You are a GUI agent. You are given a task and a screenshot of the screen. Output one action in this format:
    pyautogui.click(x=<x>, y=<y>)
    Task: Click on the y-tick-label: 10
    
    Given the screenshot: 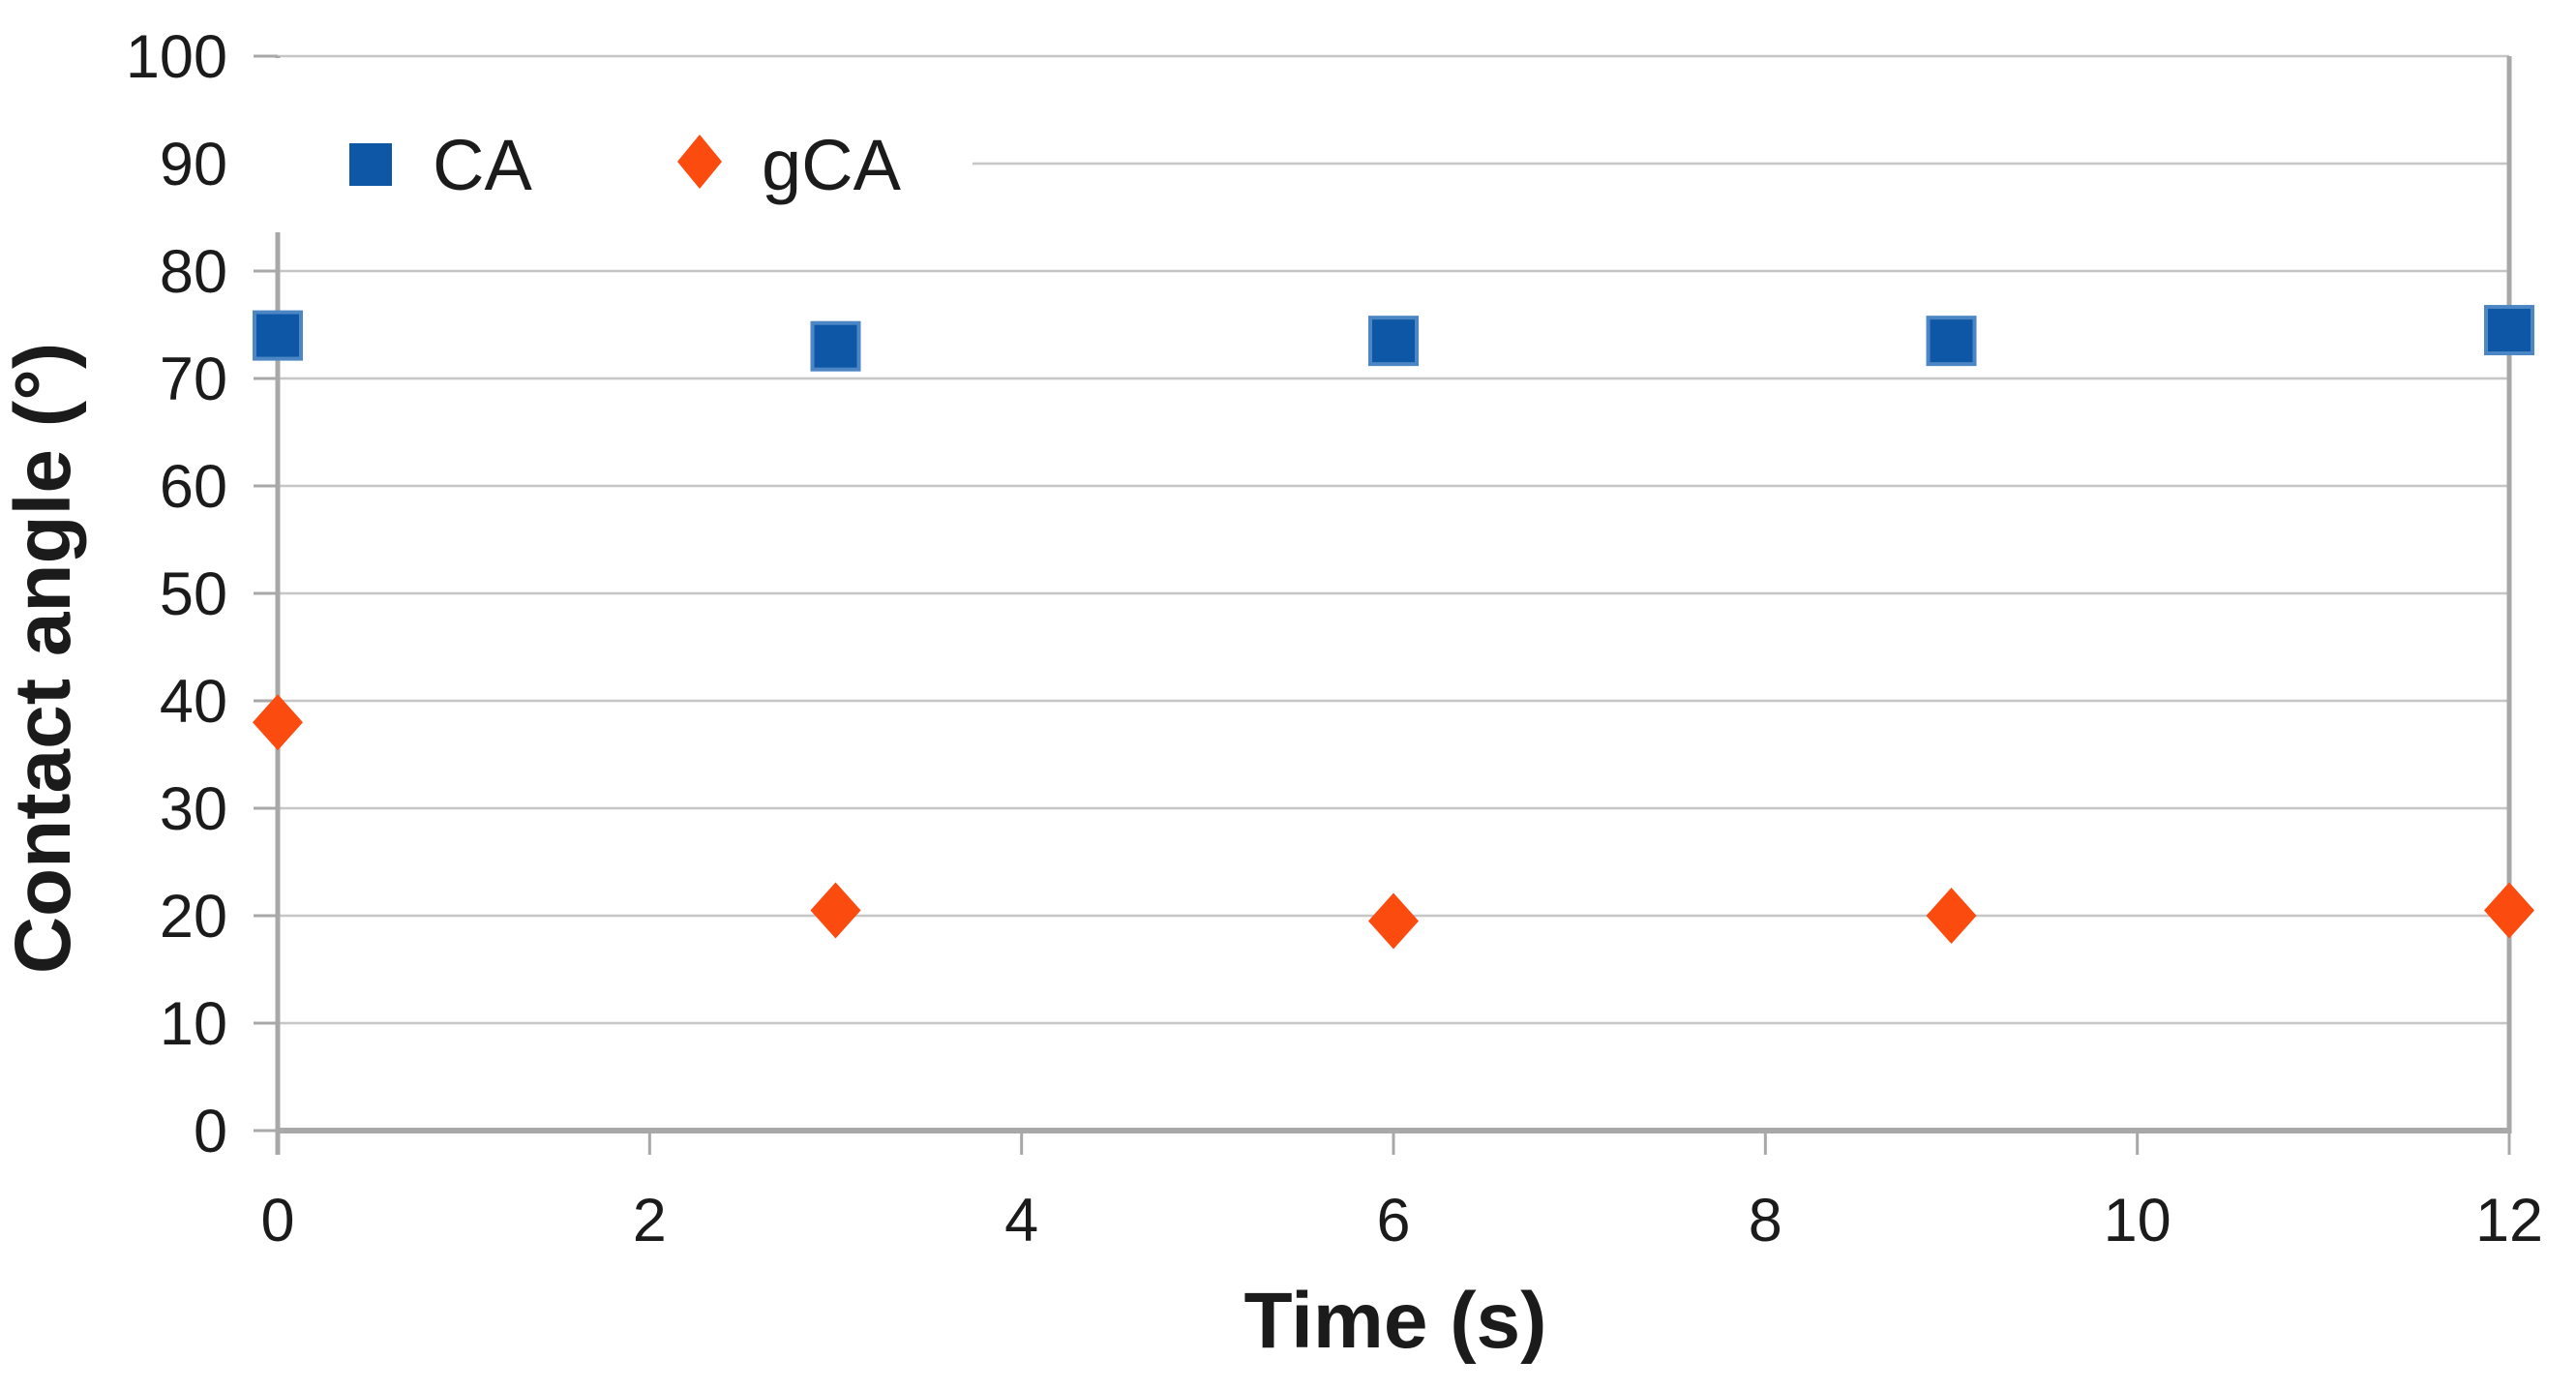 What is the action you would take?
    pyautogui.click(x=193, y=1024)
    